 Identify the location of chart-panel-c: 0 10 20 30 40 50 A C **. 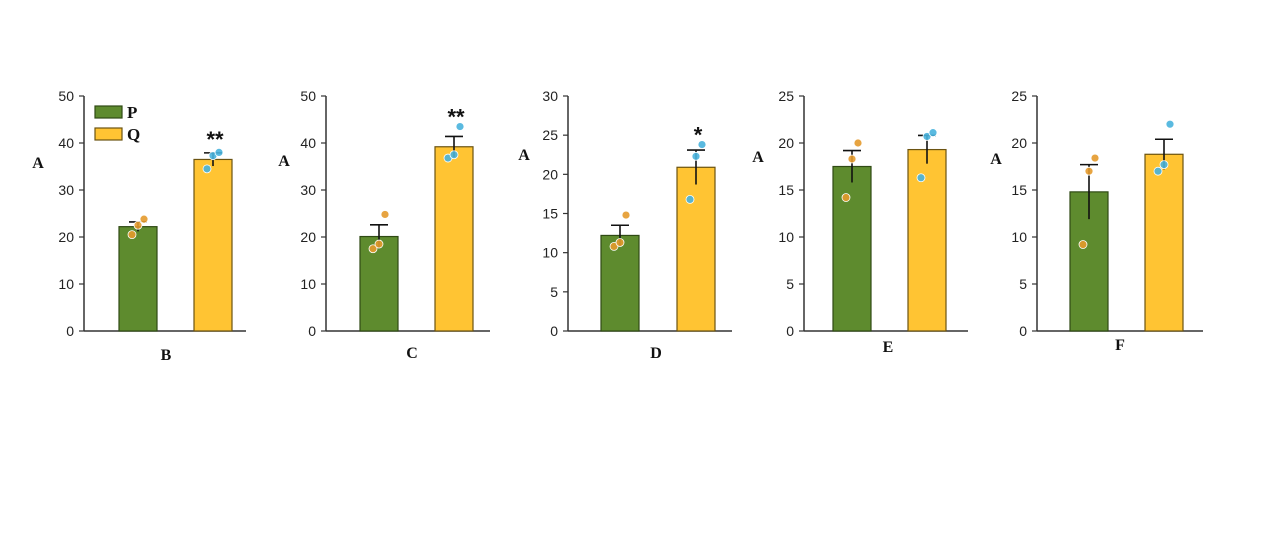
(384, 225).